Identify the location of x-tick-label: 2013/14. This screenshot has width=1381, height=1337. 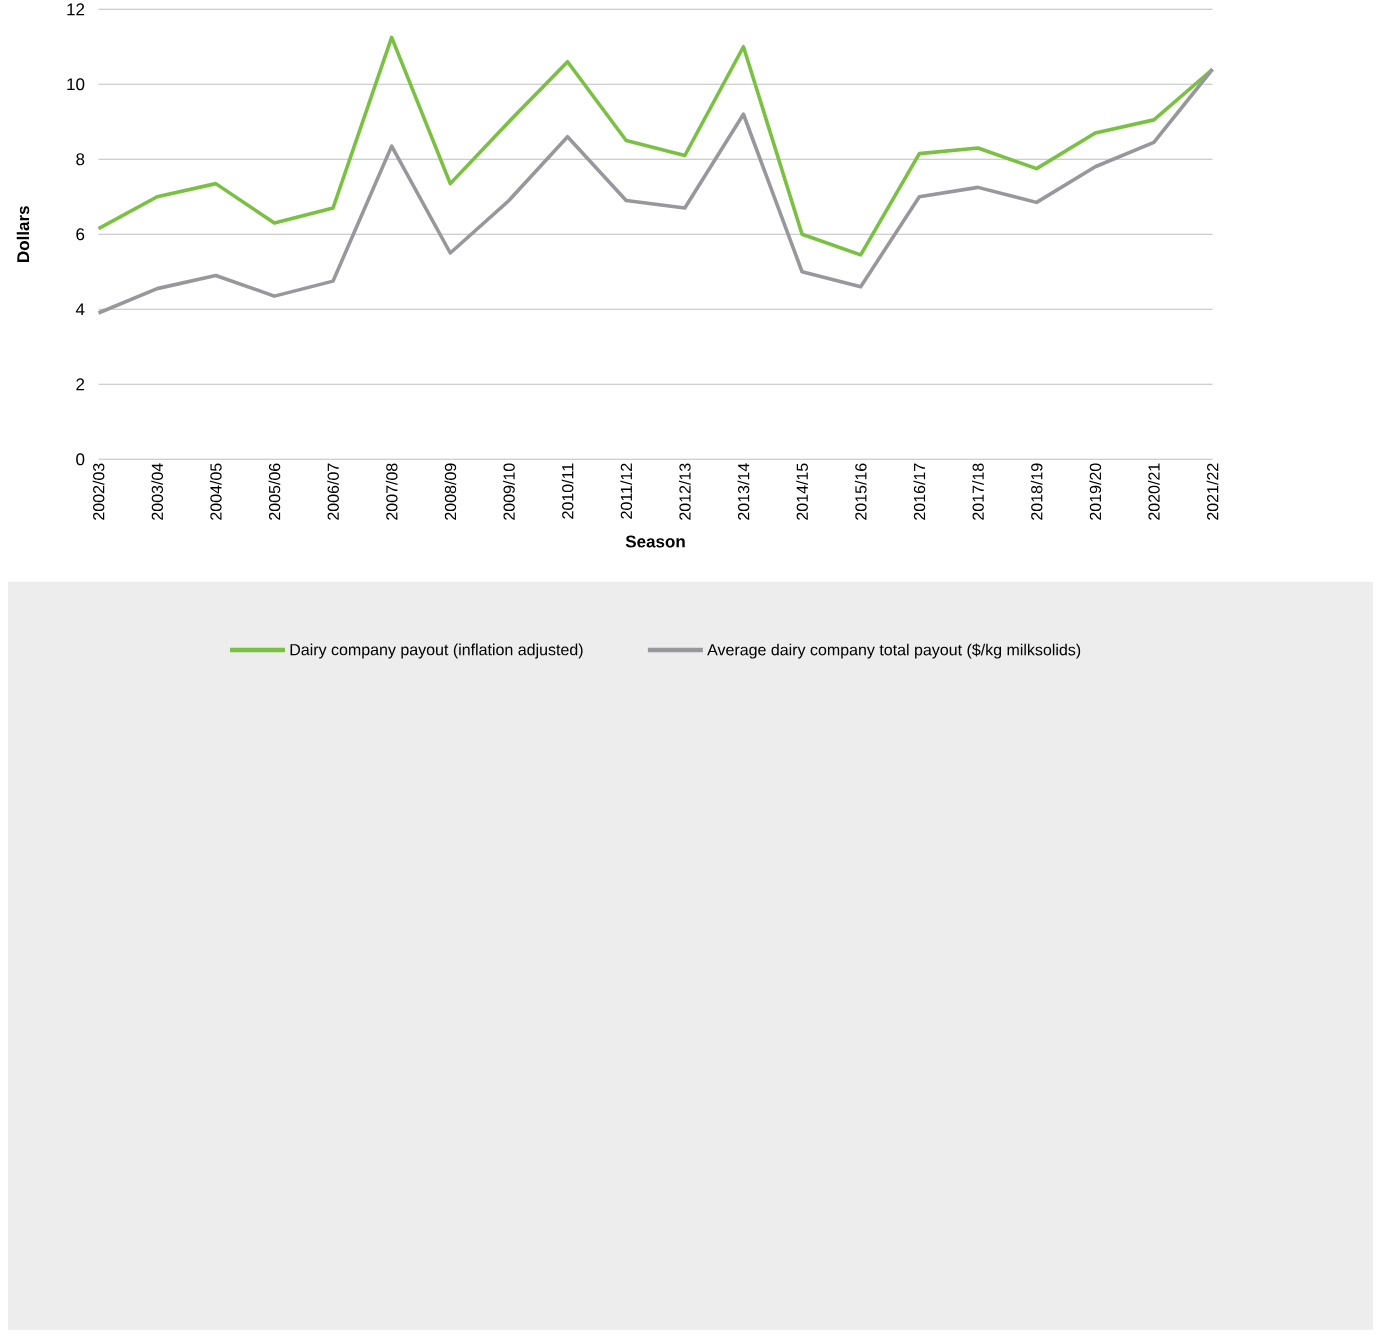
(743, 491).